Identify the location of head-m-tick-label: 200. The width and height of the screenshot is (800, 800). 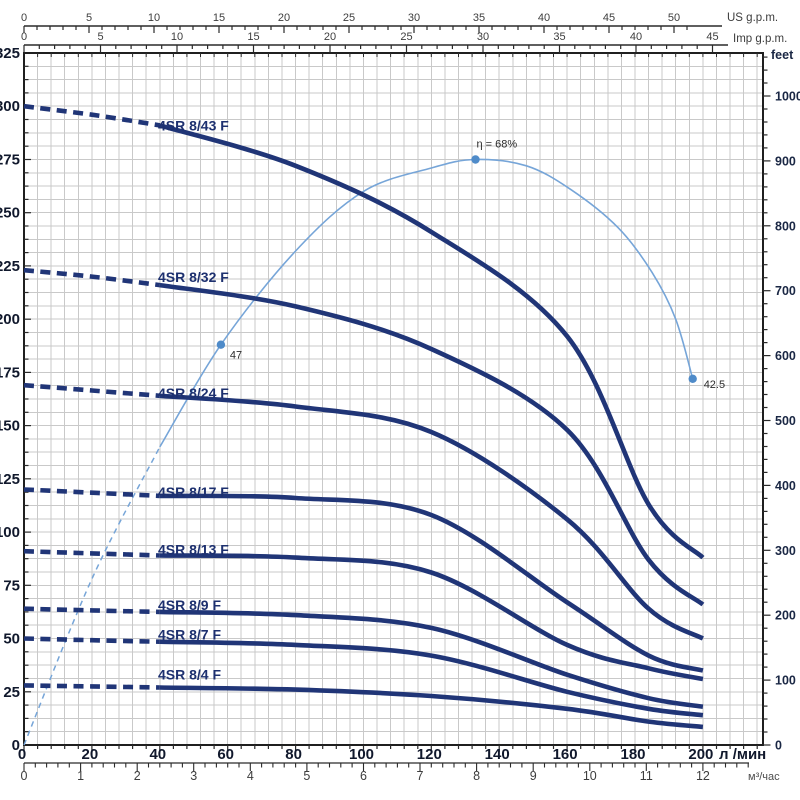
(10, 319).